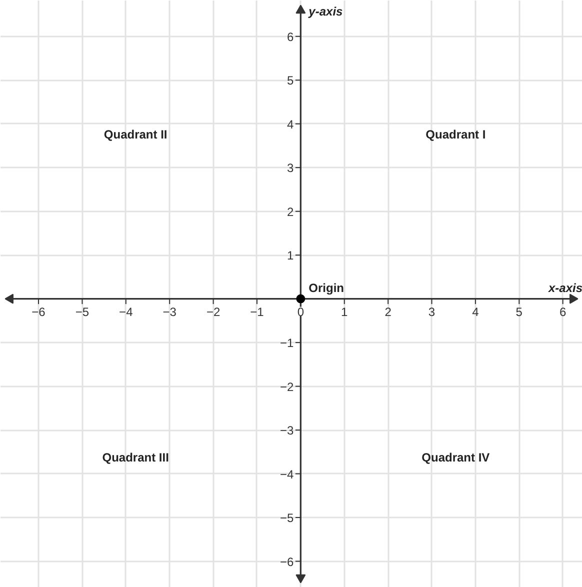 This screenshot has width=582, height=587. I want to click on x-tick-label: −4, so click(126, 311).